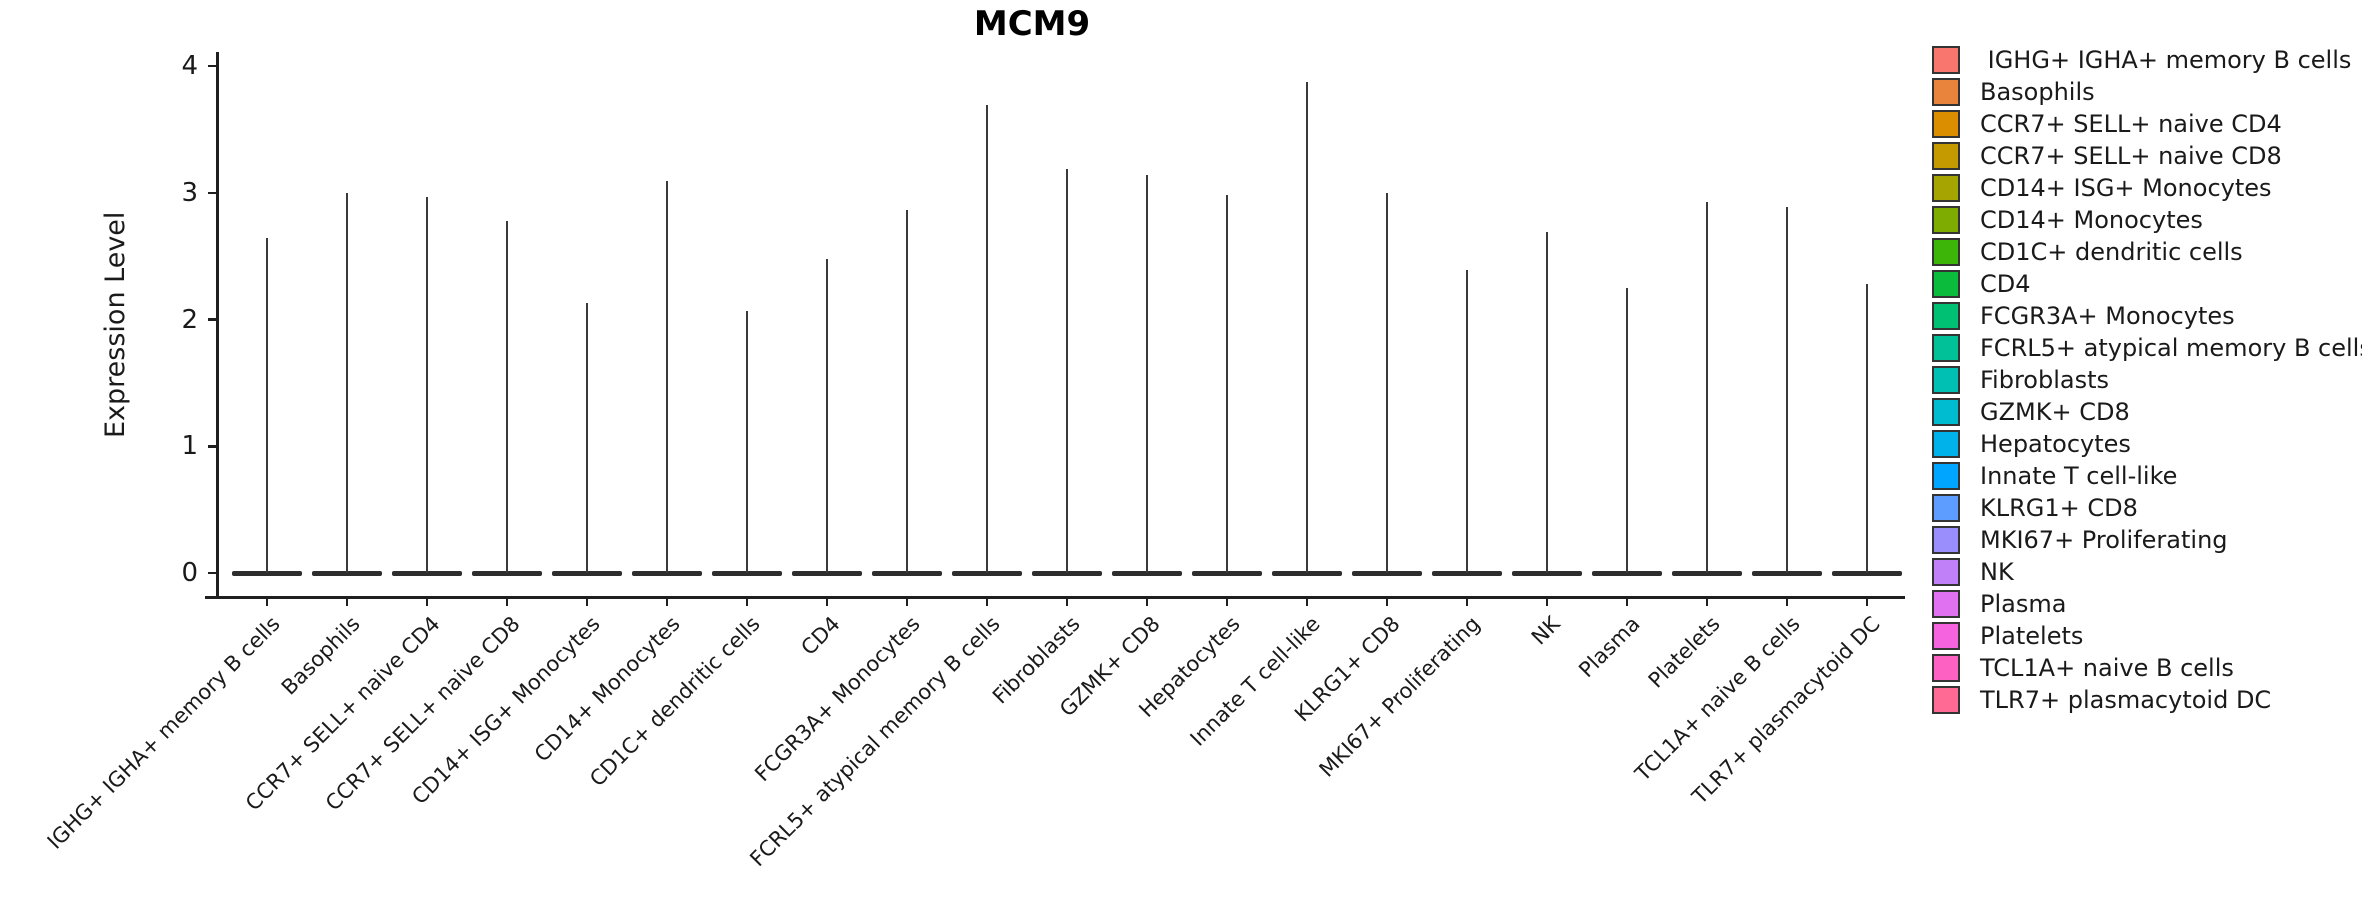 The image size is (2362, 900). I want to click on legend-item: TCL1A+ naive B cells, so click(2147, 668).